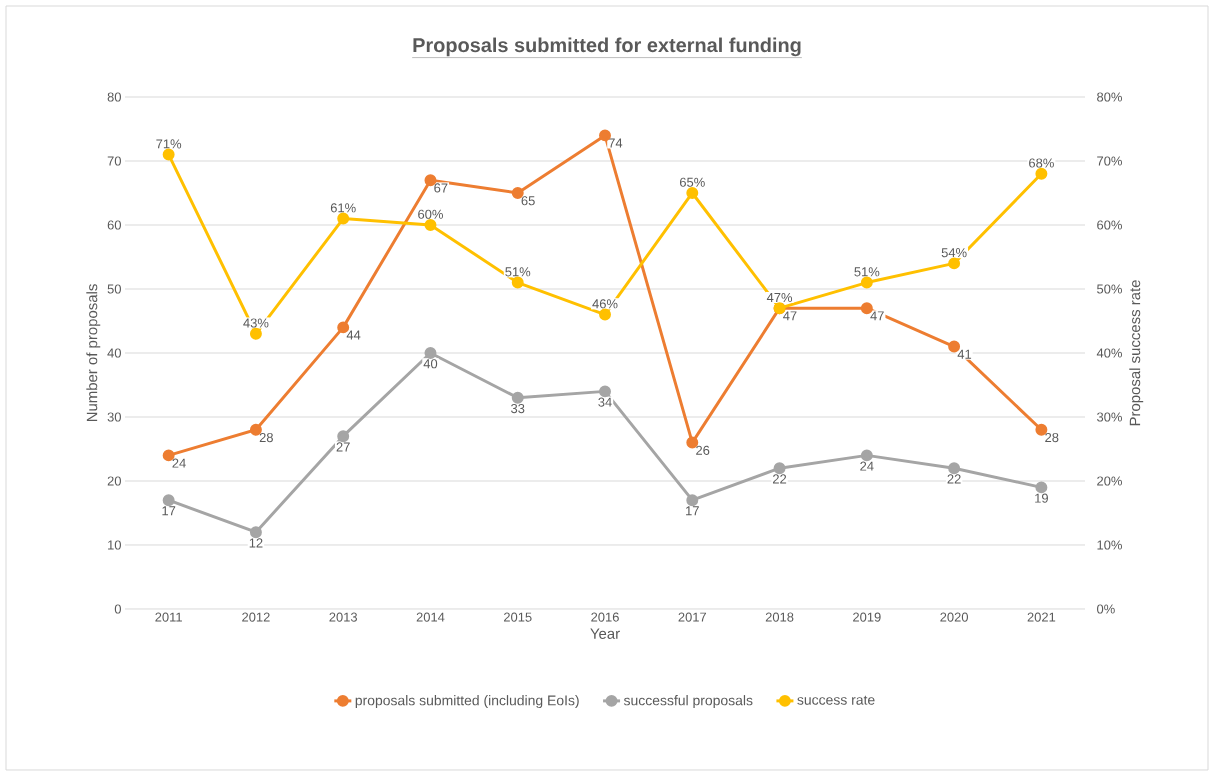 This screenshot has height=776, width=1214. What do you see at coordinates (517, 617) in the screenshot?
I see `x-tick-label: 2015` at bounding box center [517, 617].